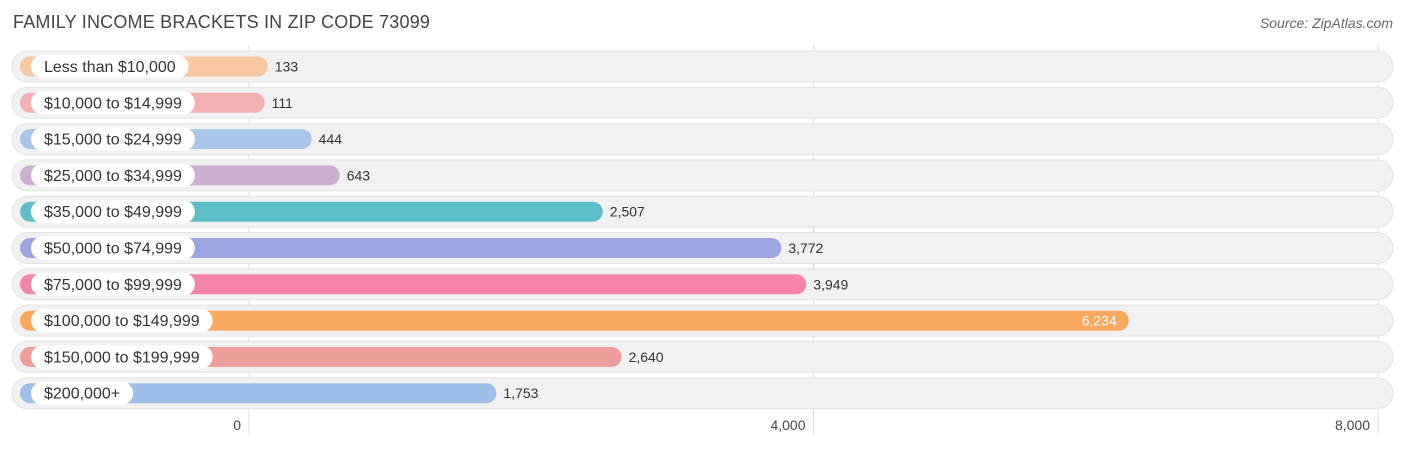  What do you see at coordinates (1352, 425) in the screenshot?
I see `x-tick-label: 8,000` at bounding box center [1352, 425].